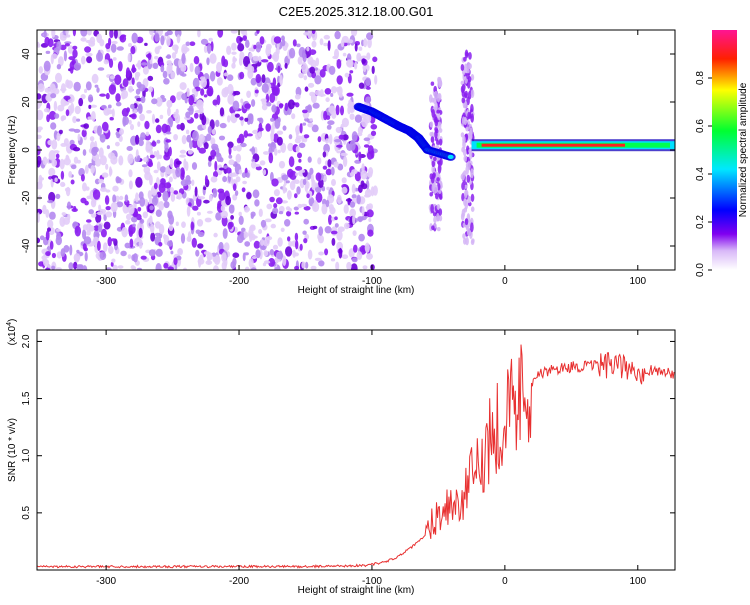  Describe the element at coordinates (450, 157) in the screenshot. I see `track-core` at that location.